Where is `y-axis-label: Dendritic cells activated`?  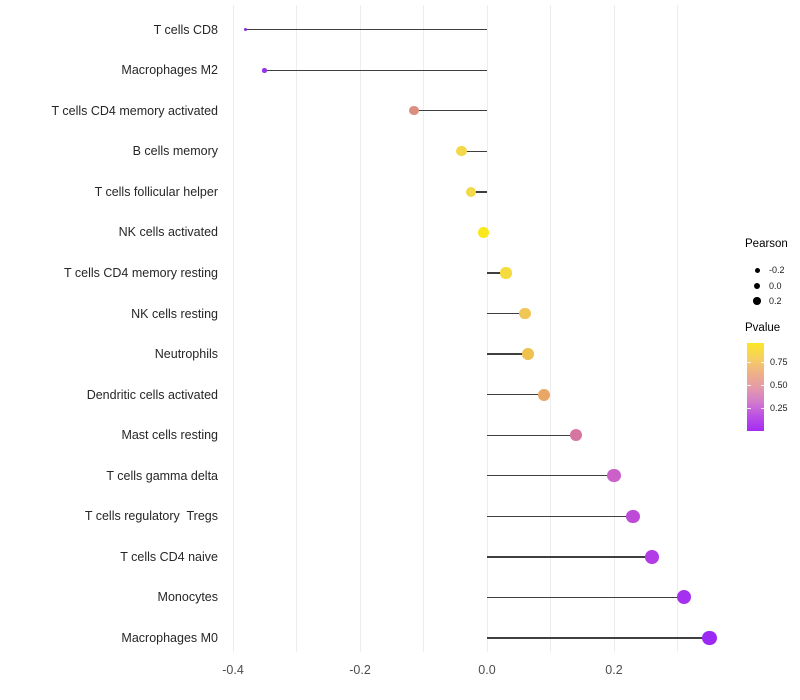
y-axis-label: Dendritic cells activated is located at coordinates (152, 394).